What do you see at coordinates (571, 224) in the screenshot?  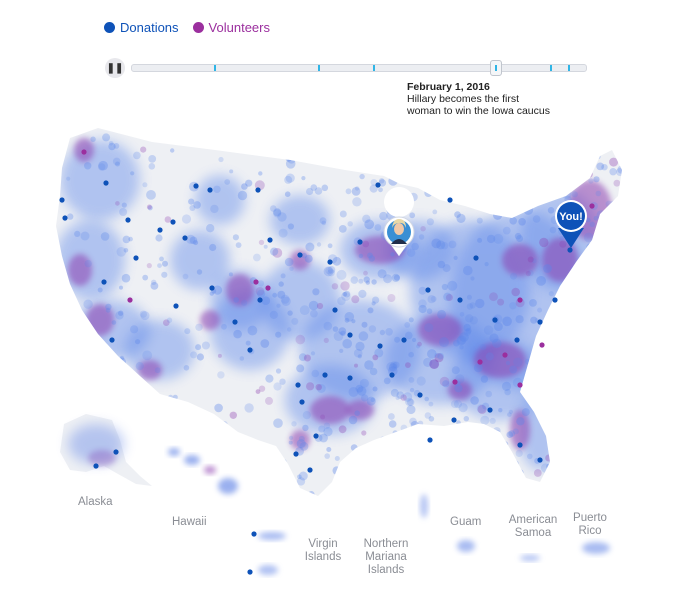 I see `you-location-marker: You!` at bounding box center [571, 224].